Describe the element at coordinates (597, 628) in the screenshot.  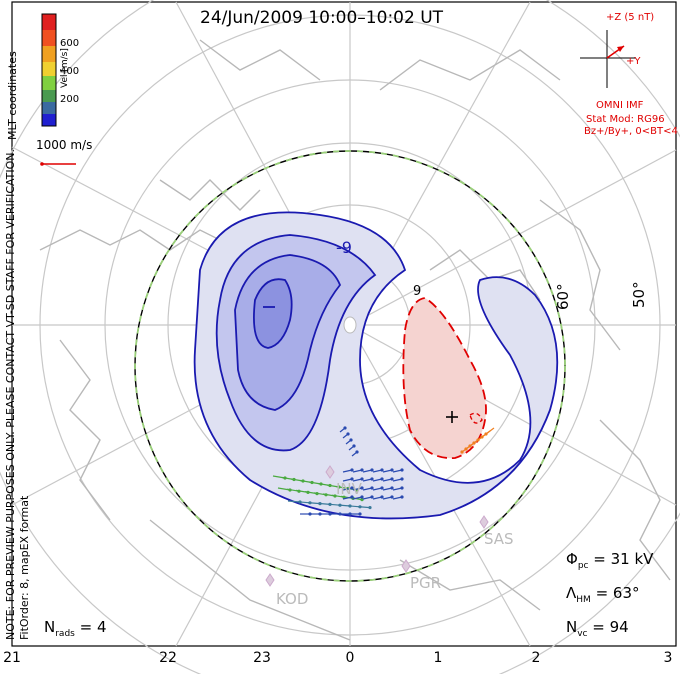
I see `n-vc-stat: Nvc = 94` at that location.